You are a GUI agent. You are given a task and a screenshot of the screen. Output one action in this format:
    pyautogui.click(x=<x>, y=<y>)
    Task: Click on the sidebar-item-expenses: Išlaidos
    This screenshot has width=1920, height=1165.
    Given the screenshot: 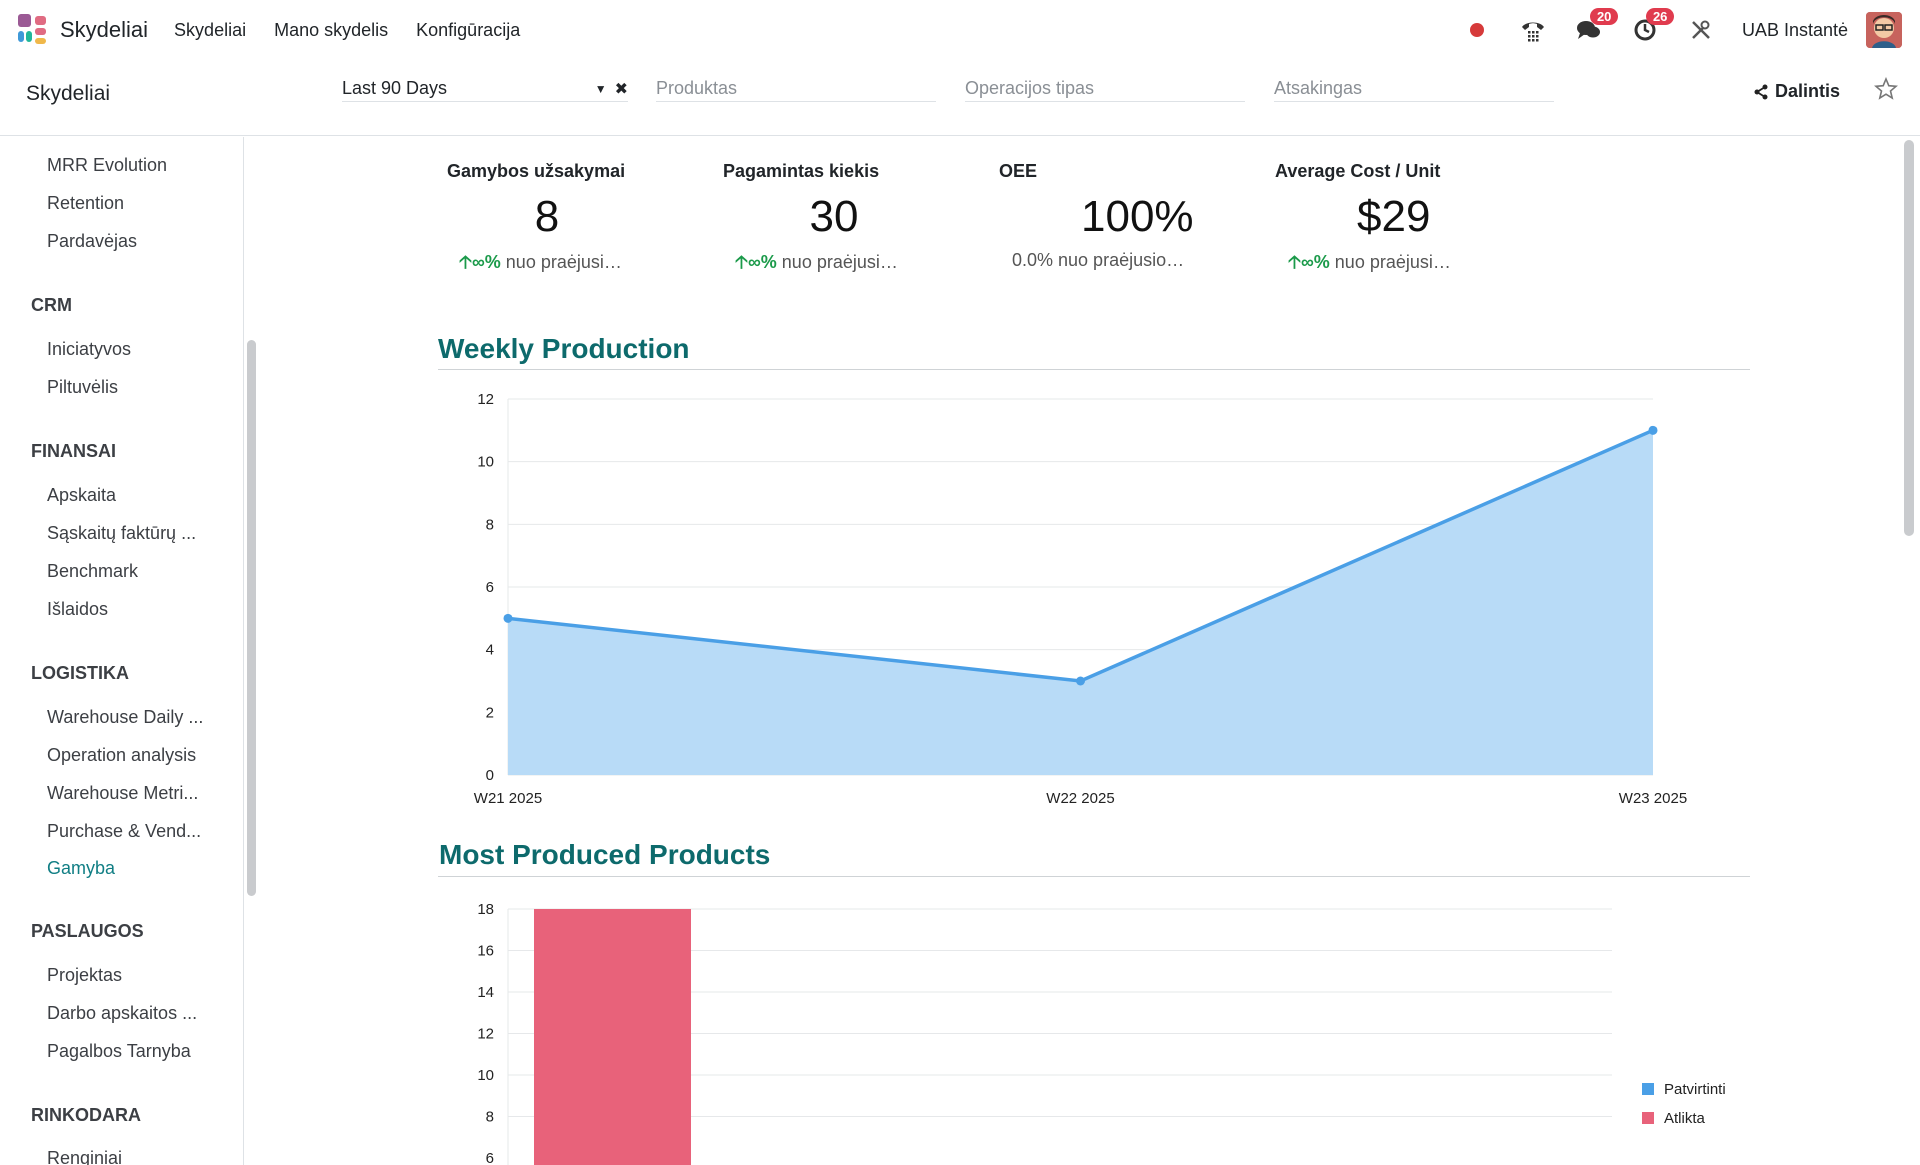 What is the action you would take?
    pyautogui.click(x=78, y=609)
    